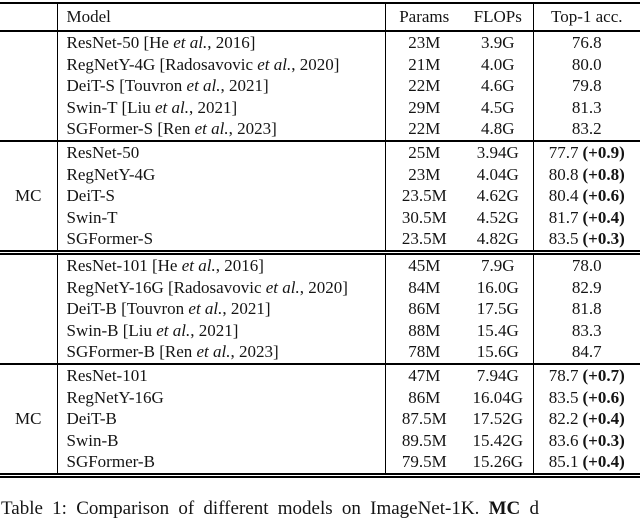 Image resolution: width=640 pixels, height=520 pixels. Describe the element at coordinates (563, 397) in the screenshot. I see `top1-value: 83.5` at that location.